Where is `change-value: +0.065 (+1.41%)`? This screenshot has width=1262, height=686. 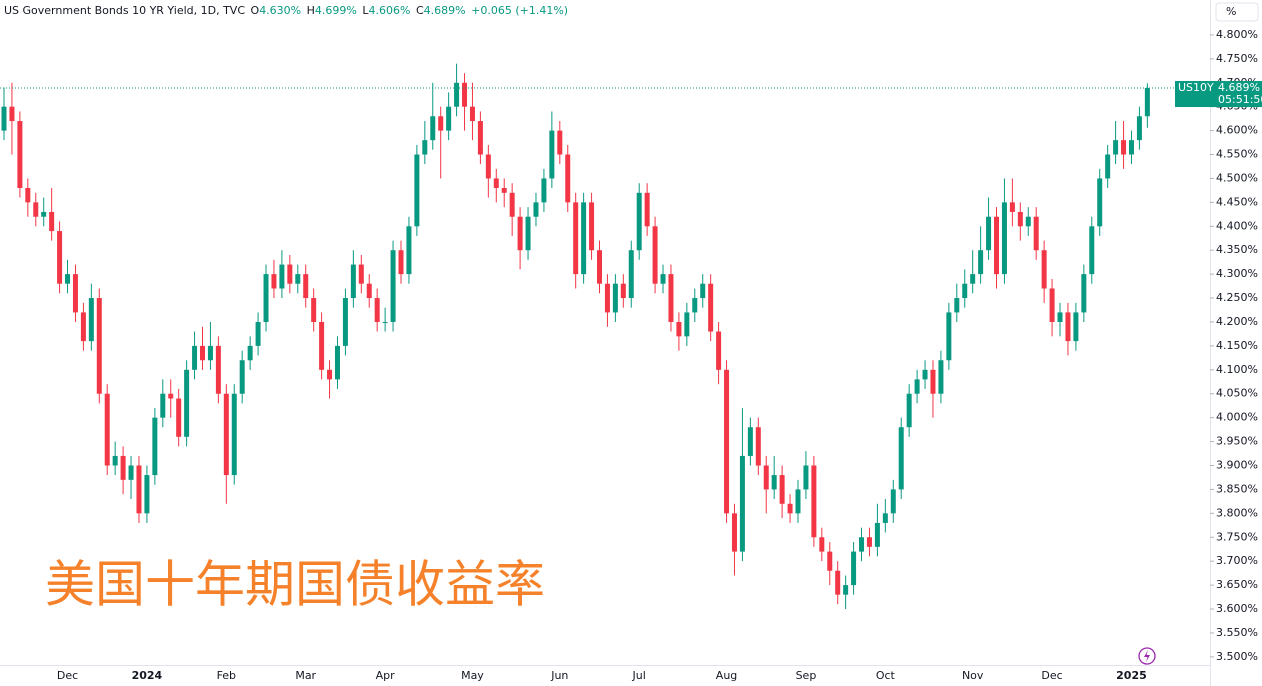
change-value: +0.065 (+1.41%) is located at coordinates (519, 10).